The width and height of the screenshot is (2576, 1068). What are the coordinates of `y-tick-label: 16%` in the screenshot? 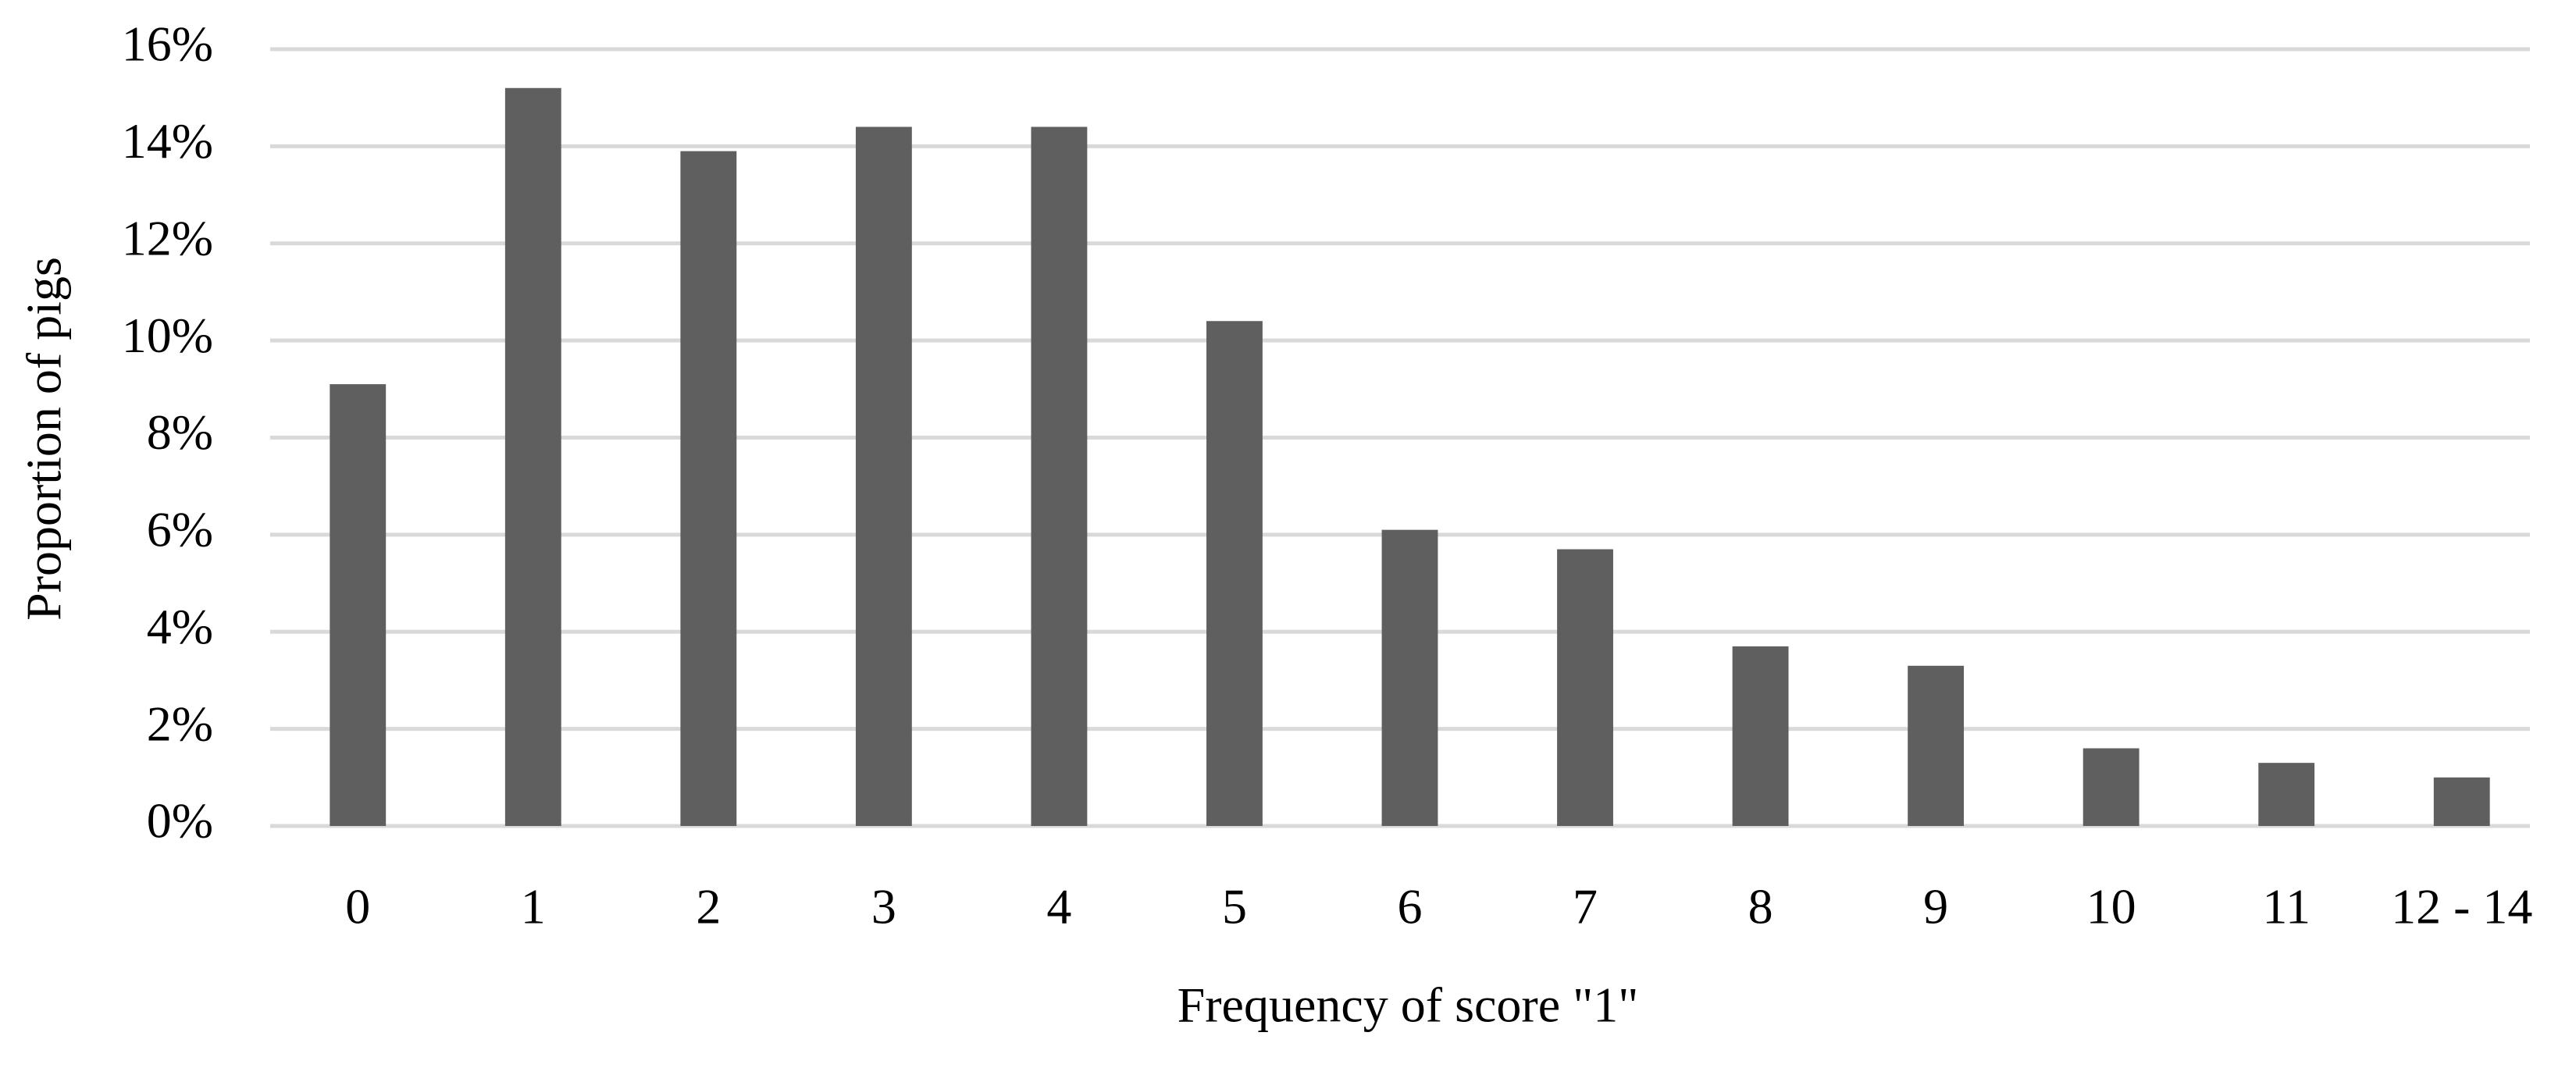 It's located at (167, 44).